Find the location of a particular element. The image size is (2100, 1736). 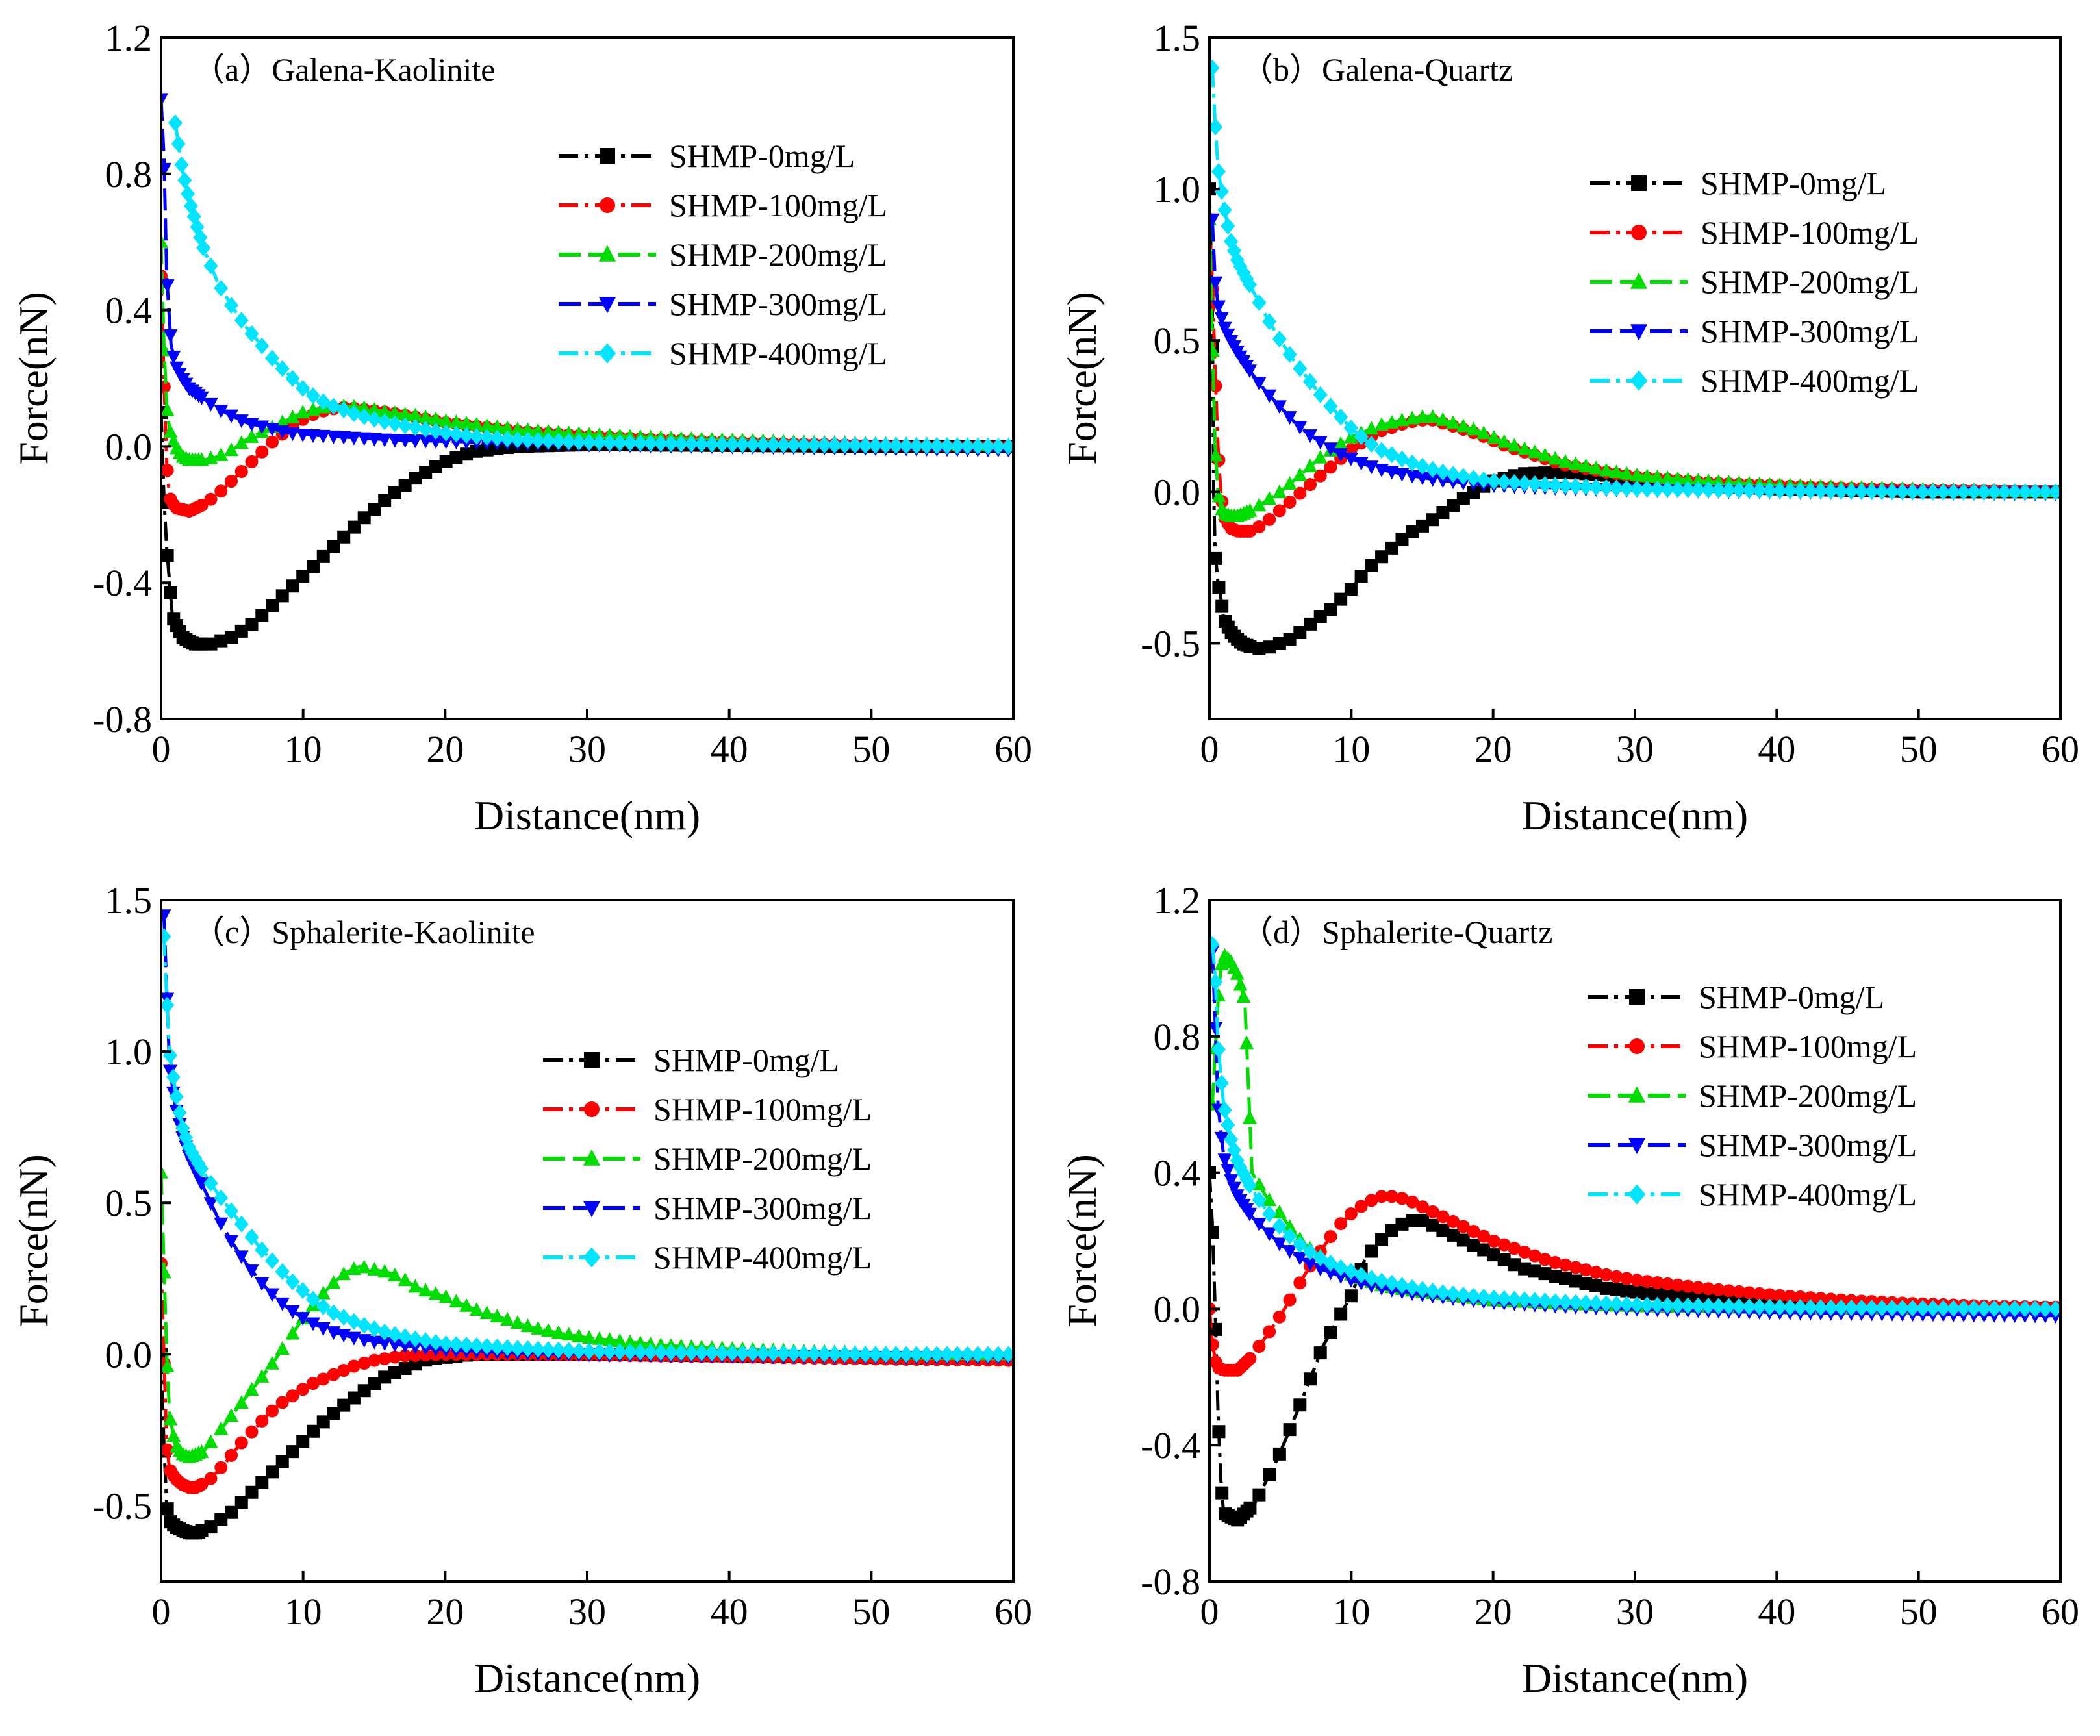

x-tick-label: 50 is located at coordinates (871, 749).